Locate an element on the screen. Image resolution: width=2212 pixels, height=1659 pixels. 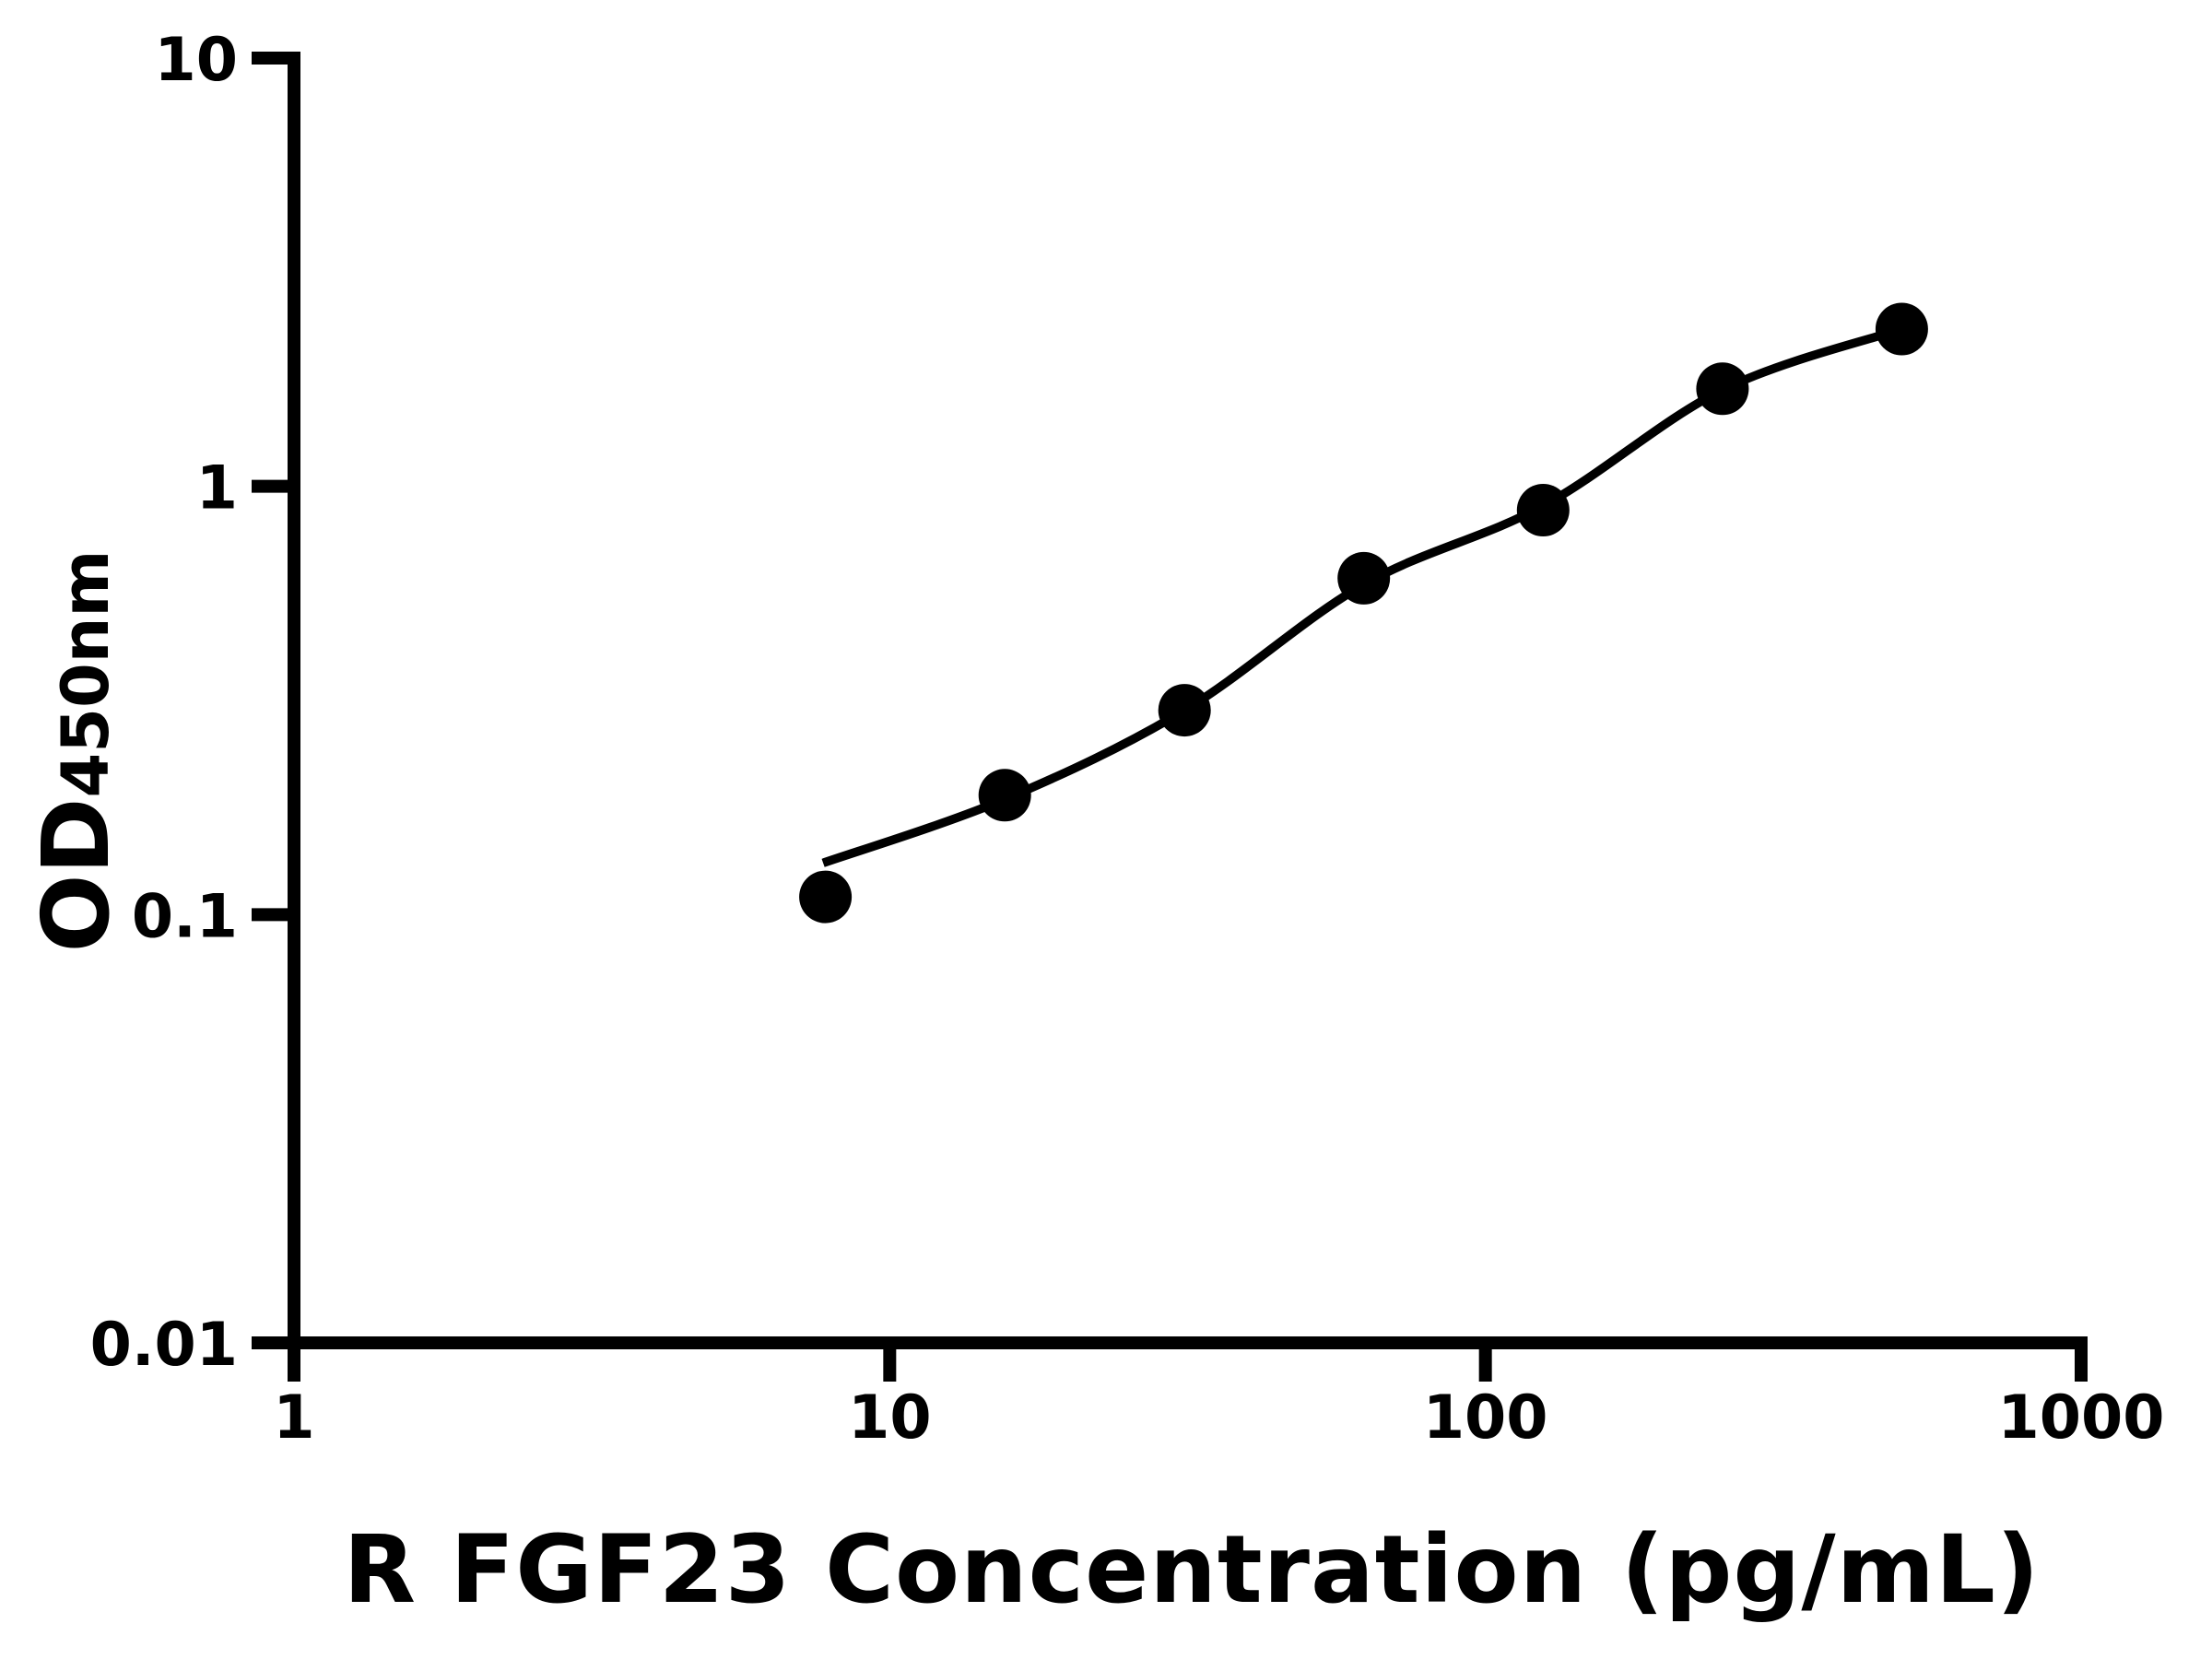
y-axis-title: OD450nm is located at coordinates (76, 751).